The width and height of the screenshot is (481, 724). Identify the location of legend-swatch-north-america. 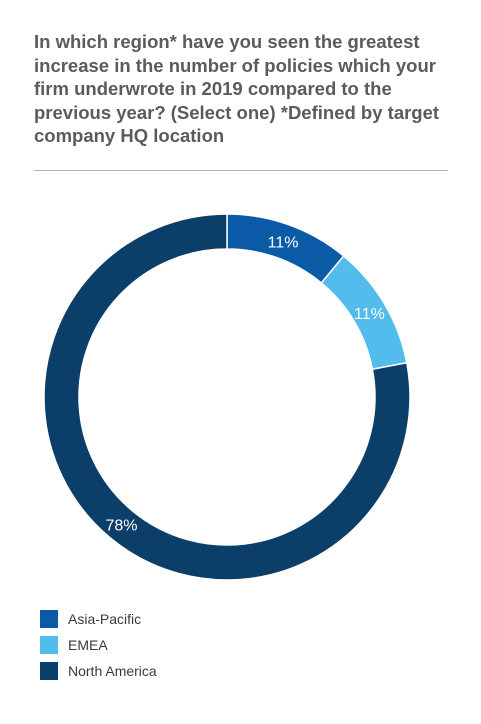
(49, 671).